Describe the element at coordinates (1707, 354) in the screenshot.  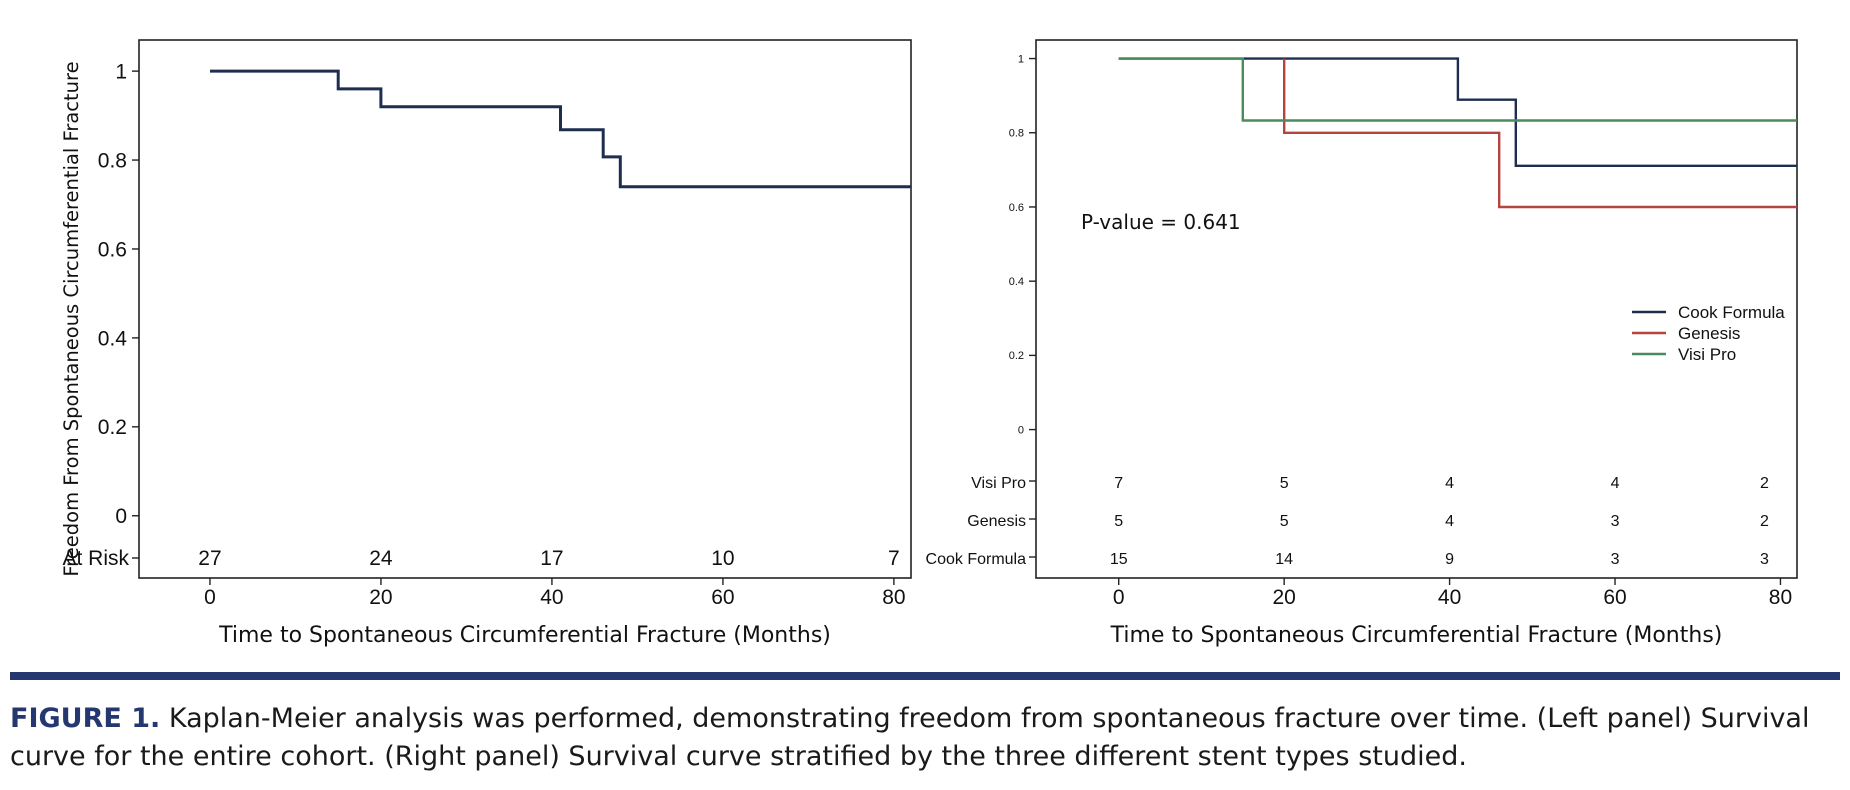
I see `legend-entry: Visi Pro` at that location.